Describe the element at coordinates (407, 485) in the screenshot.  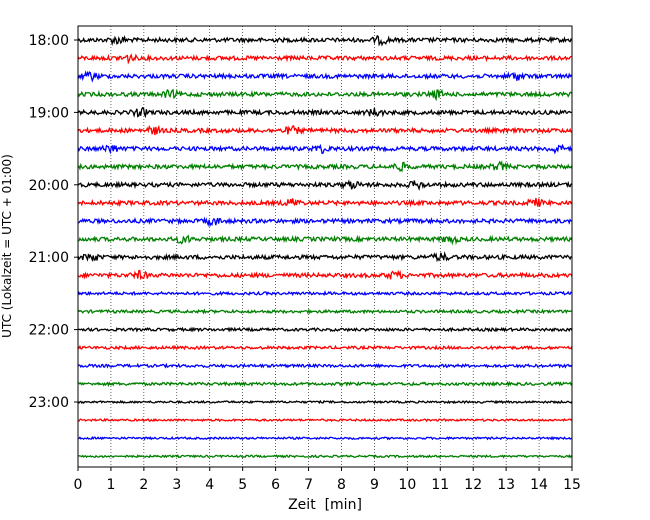
I see `x-tick-label: 10` at that location.